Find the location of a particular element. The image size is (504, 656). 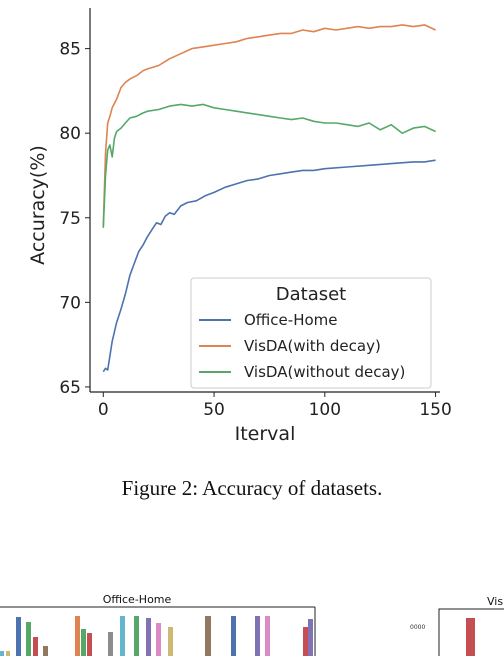

legend-entry: Office-Home is located at coordinates (291, 320).